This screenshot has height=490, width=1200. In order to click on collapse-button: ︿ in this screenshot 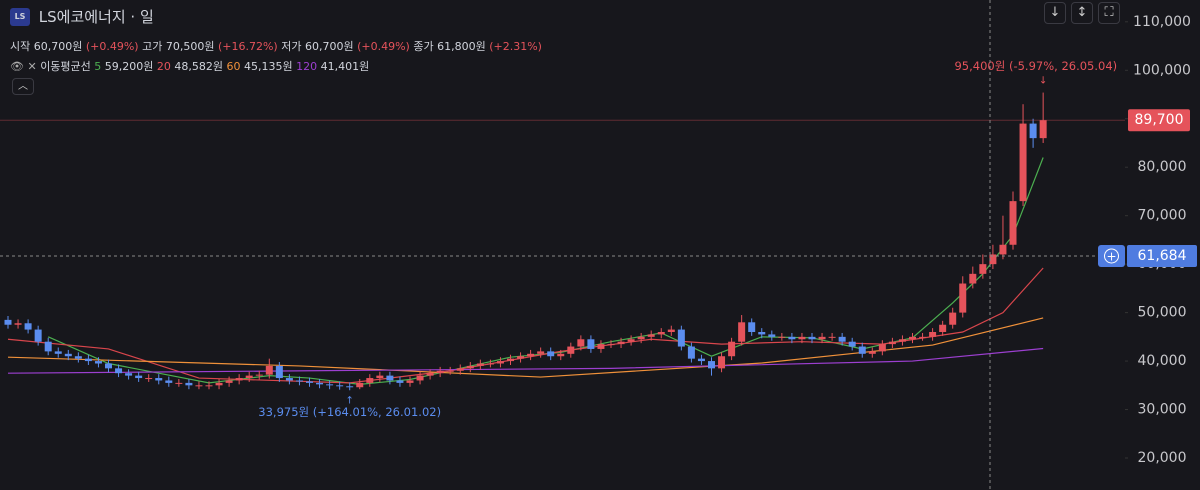, I will do `click(23, 86)`.